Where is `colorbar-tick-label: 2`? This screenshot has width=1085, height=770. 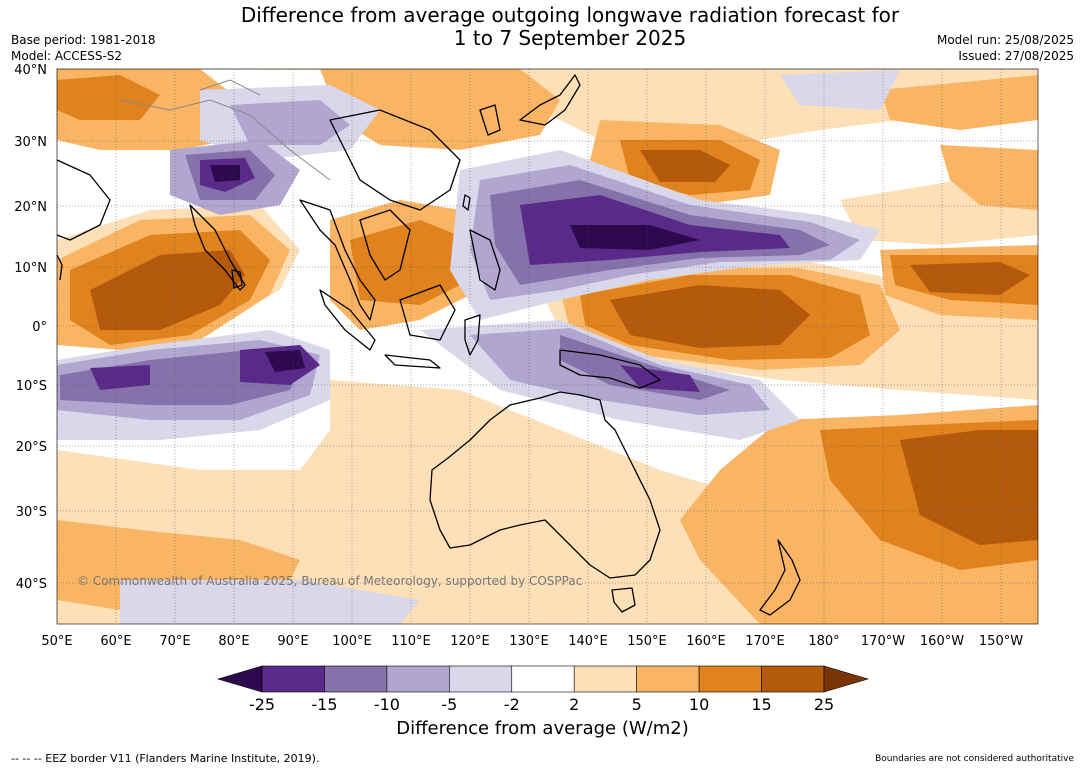 colorbar-tick-label: 2 is located at coordinates (574, 704).